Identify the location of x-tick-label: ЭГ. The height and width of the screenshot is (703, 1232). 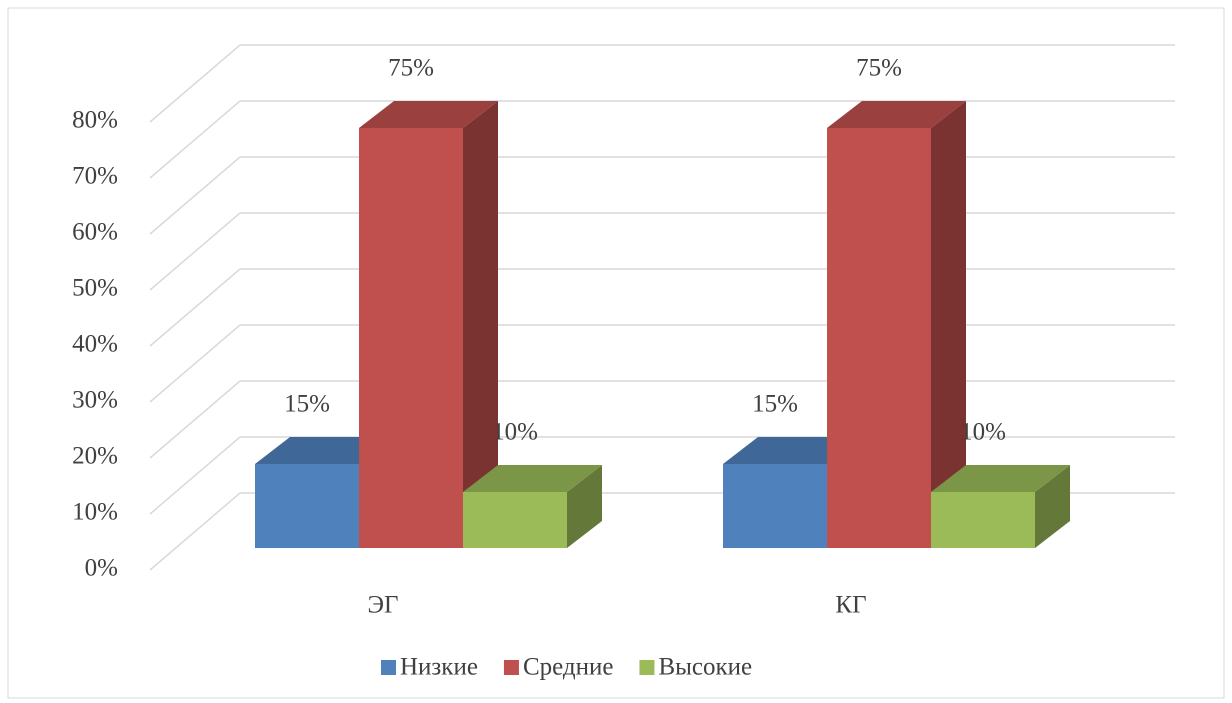
(383, 605).